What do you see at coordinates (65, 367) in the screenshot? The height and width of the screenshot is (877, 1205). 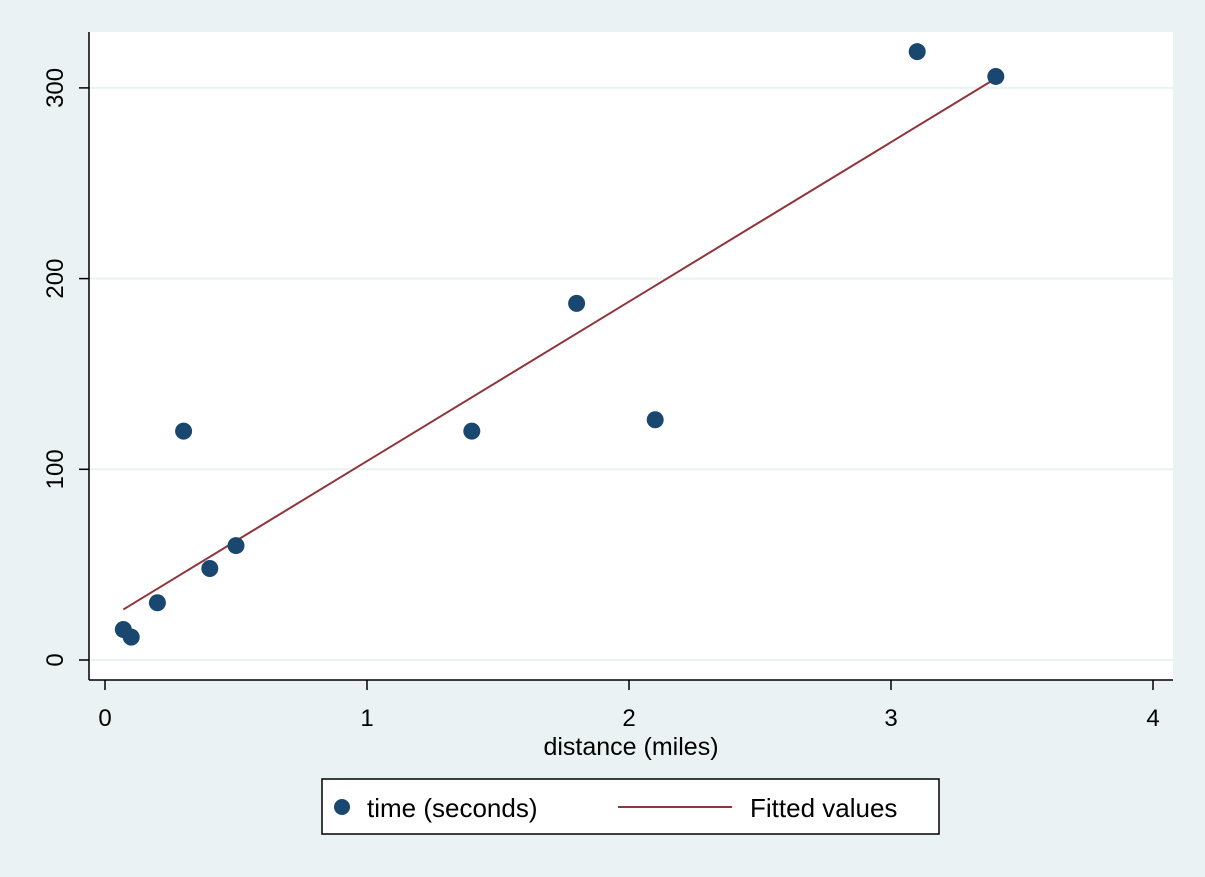 I see `y-axis-ticks: 0 100 200 300` at bounding box center [65, 367].